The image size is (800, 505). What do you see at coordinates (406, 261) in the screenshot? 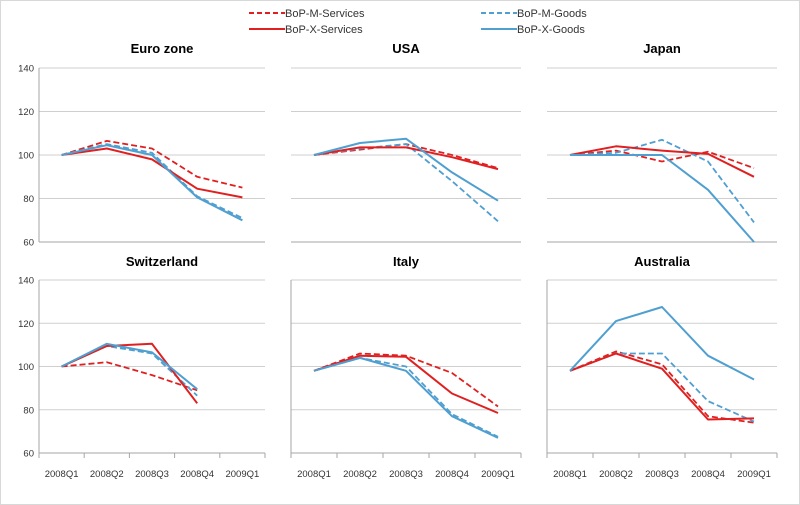
I see `panel-title: Italy` at bounding box center [406, 261].